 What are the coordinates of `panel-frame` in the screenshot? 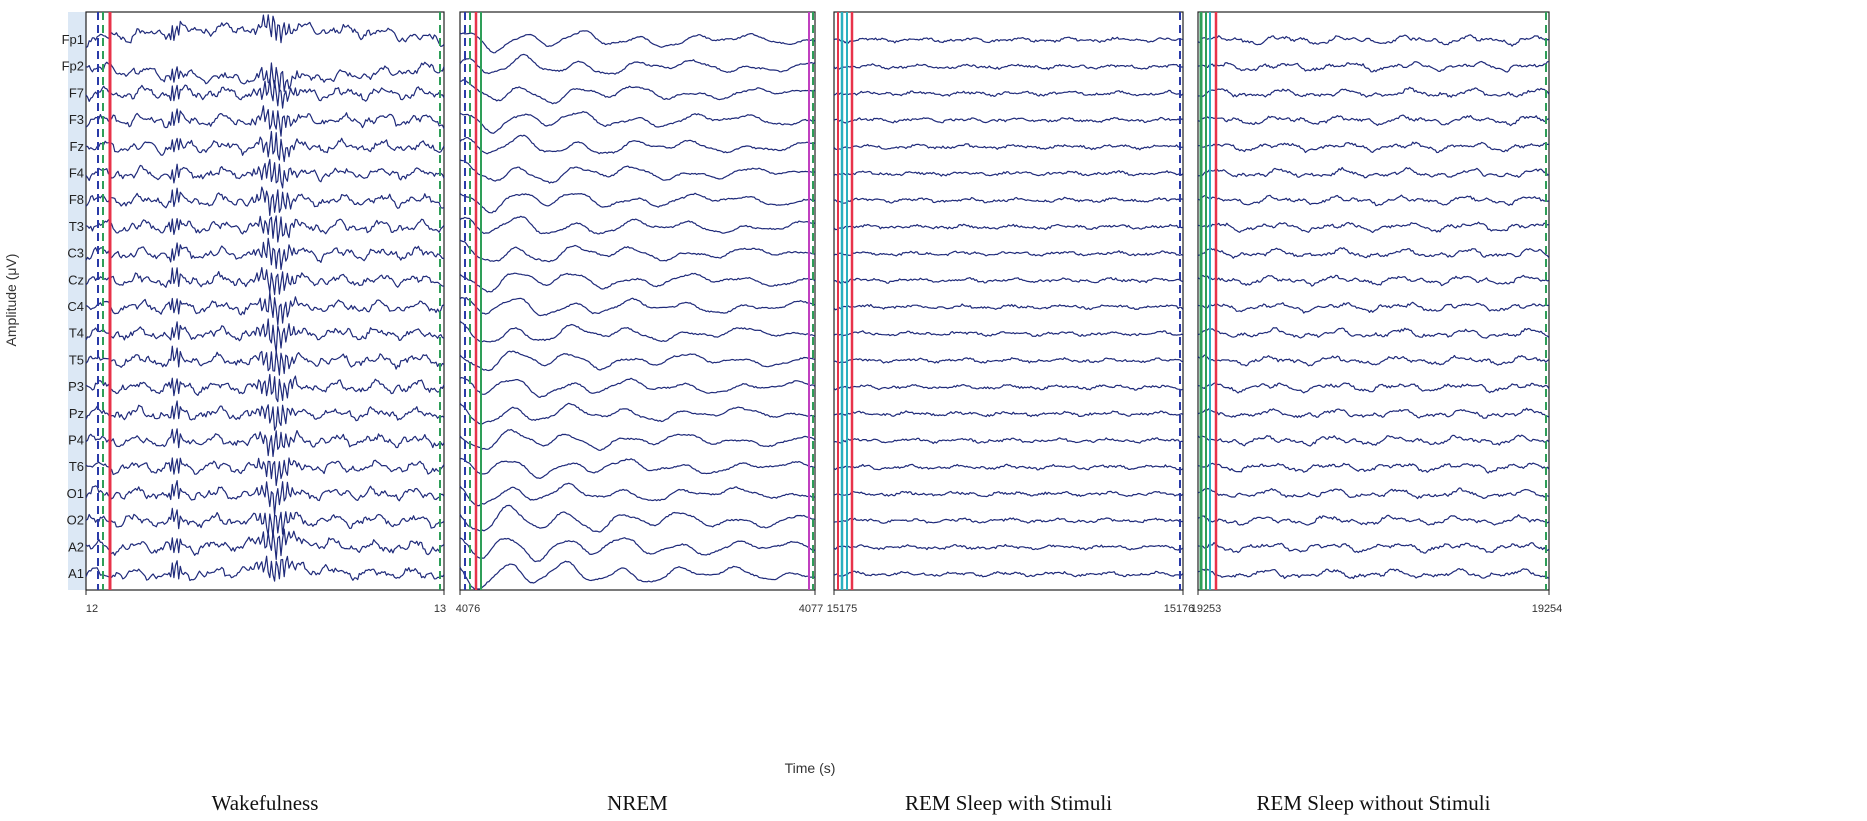 It's located at (1008, 301).